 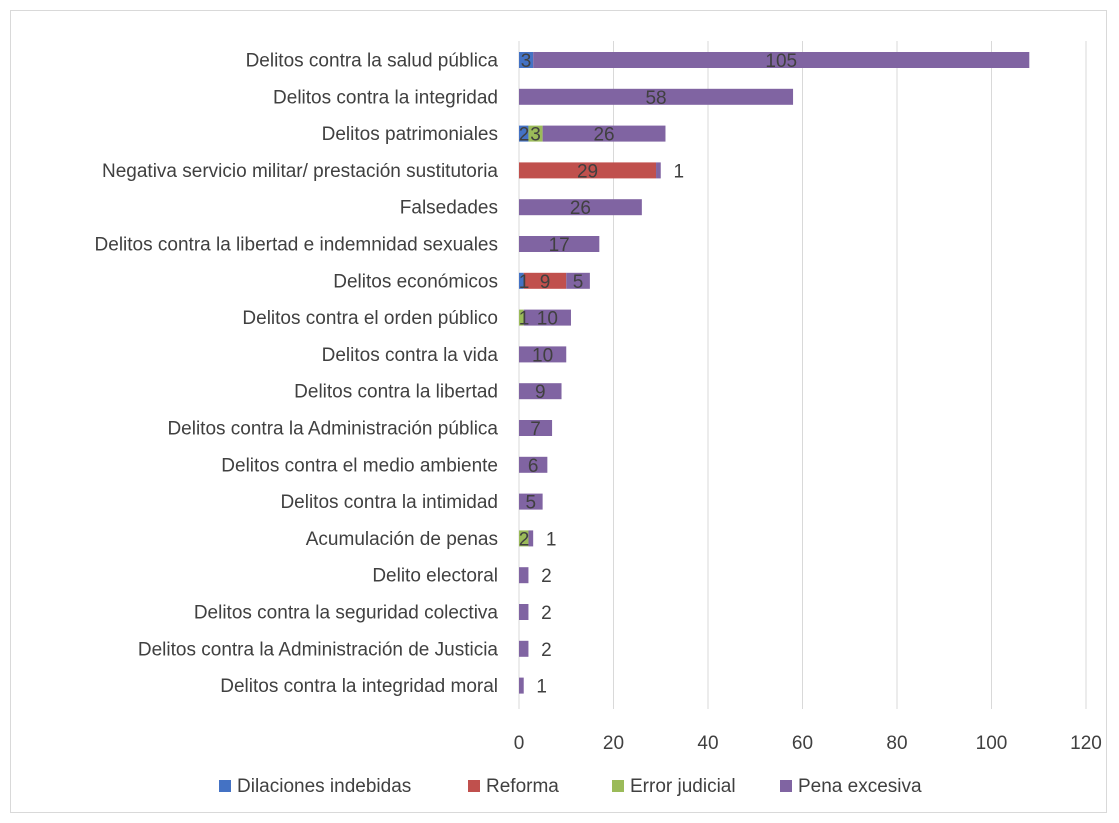 What do you see at coordinates (346, 613) in the screenshot?
I see `category-label: Delitos contra la seguridad colectiva` at bounding box center [346, 613].